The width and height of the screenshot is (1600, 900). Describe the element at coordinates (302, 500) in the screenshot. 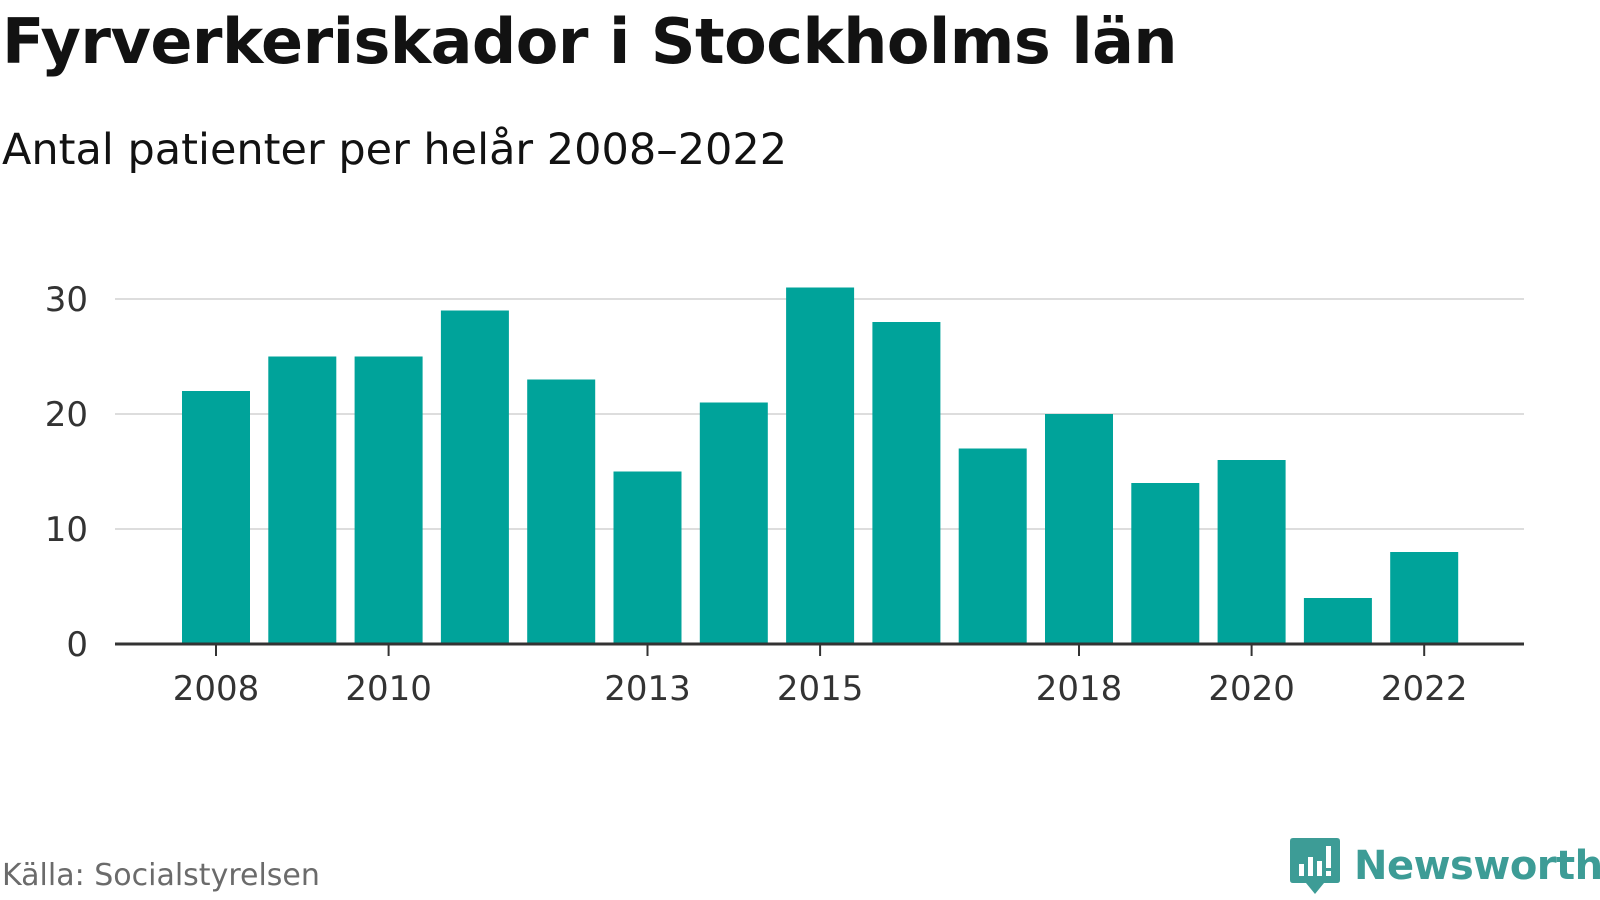

I see `bar-2009` at that location.